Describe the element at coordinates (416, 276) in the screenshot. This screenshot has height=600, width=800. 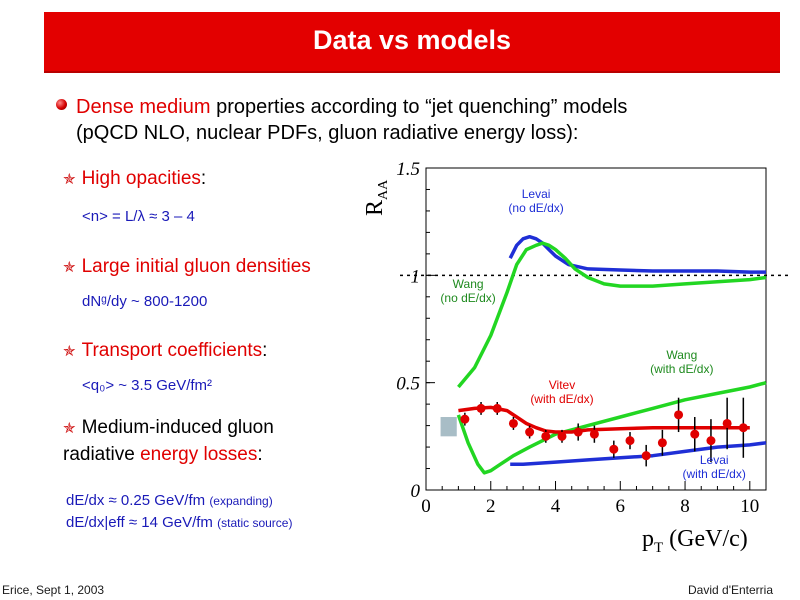
I see `y-tick-label: 1` at that location.